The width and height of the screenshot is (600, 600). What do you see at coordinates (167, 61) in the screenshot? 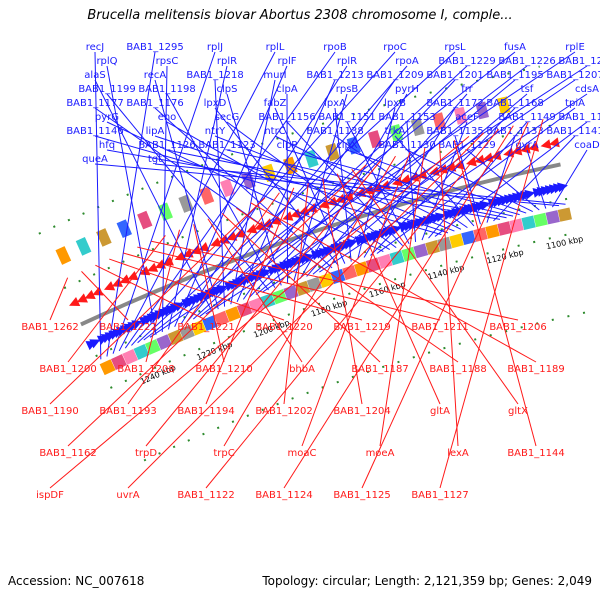
I see `forward-gene-label: rpsC` at bounding box center [167, 61].